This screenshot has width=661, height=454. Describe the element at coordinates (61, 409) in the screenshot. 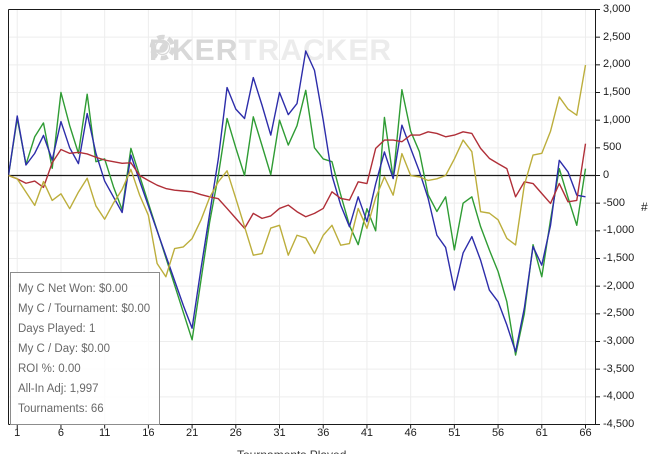

I see `stat-tournaments: Tournaments: 66` at that location.